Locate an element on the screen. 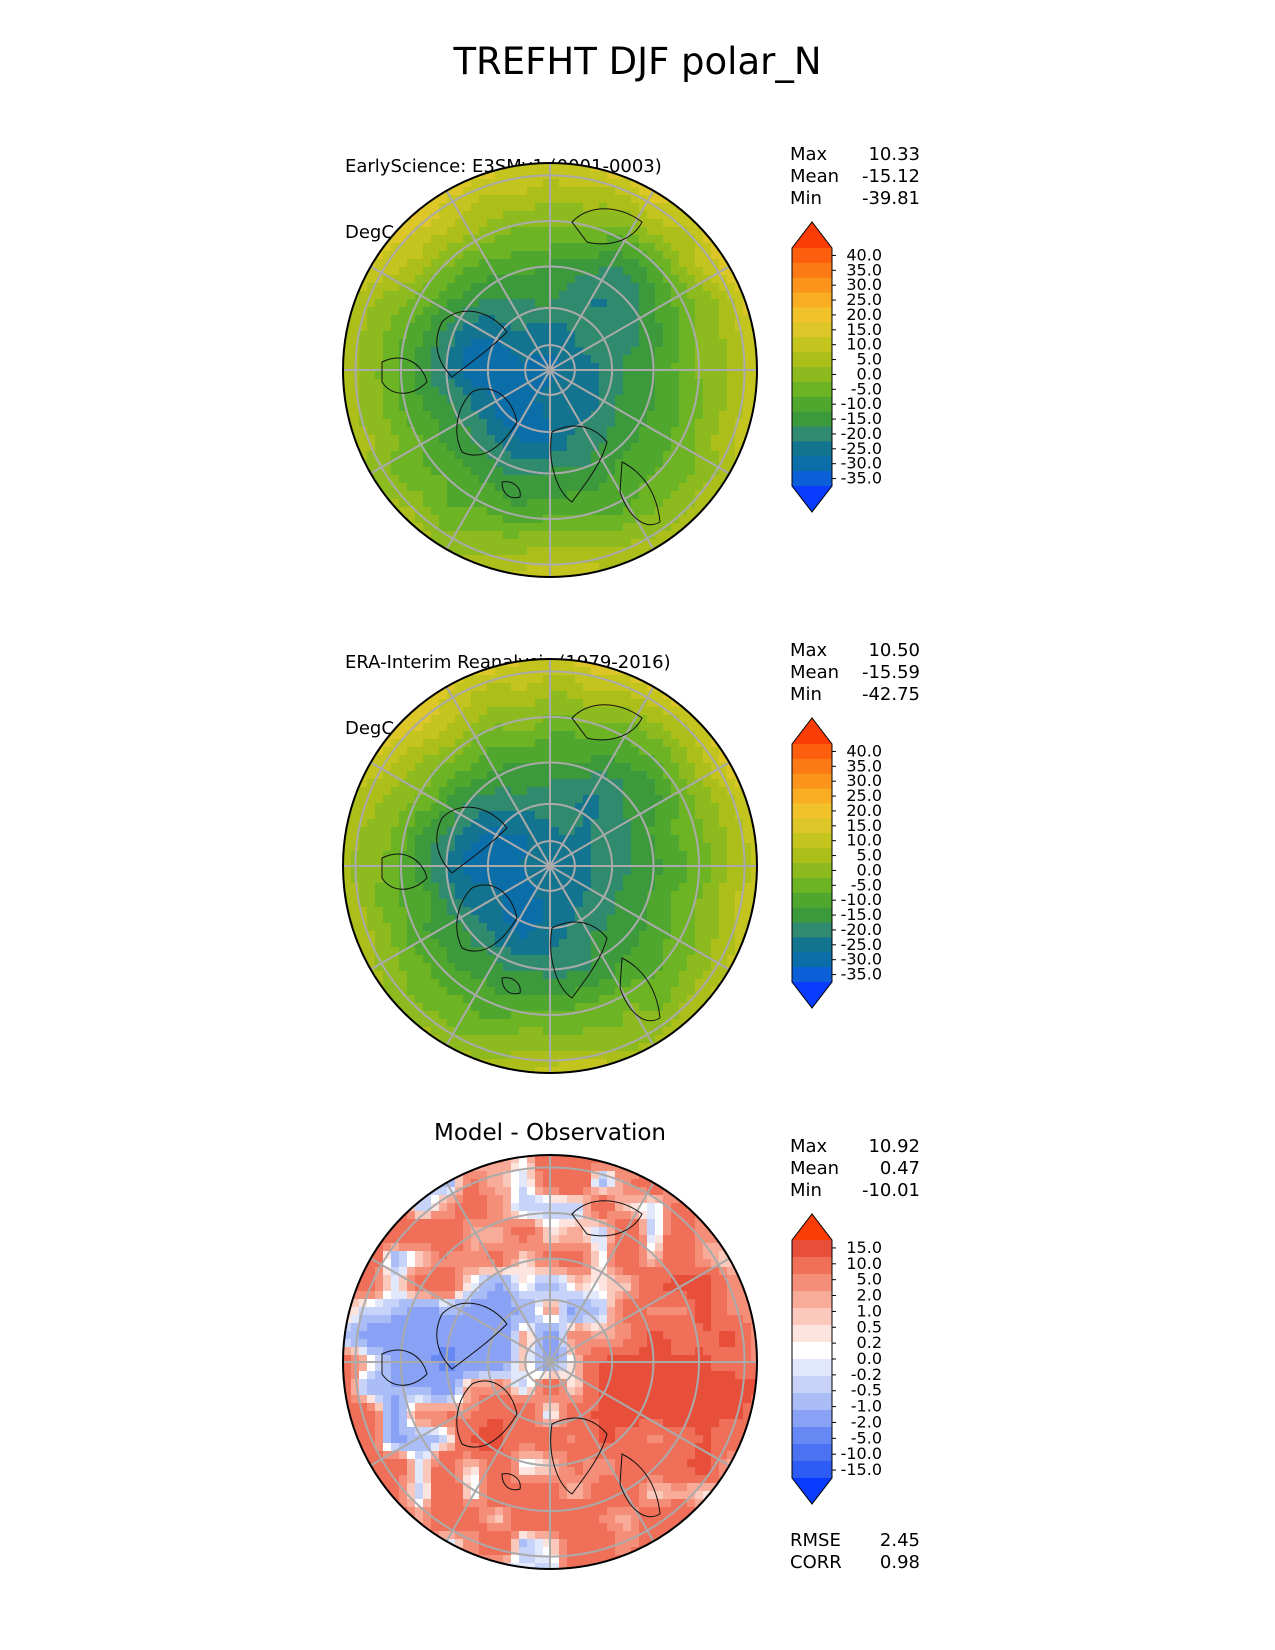 This screenshot has width=1275, height=1650. difference-colorbar-tick-label: -2.0 is located at coordinates (866, 1421).